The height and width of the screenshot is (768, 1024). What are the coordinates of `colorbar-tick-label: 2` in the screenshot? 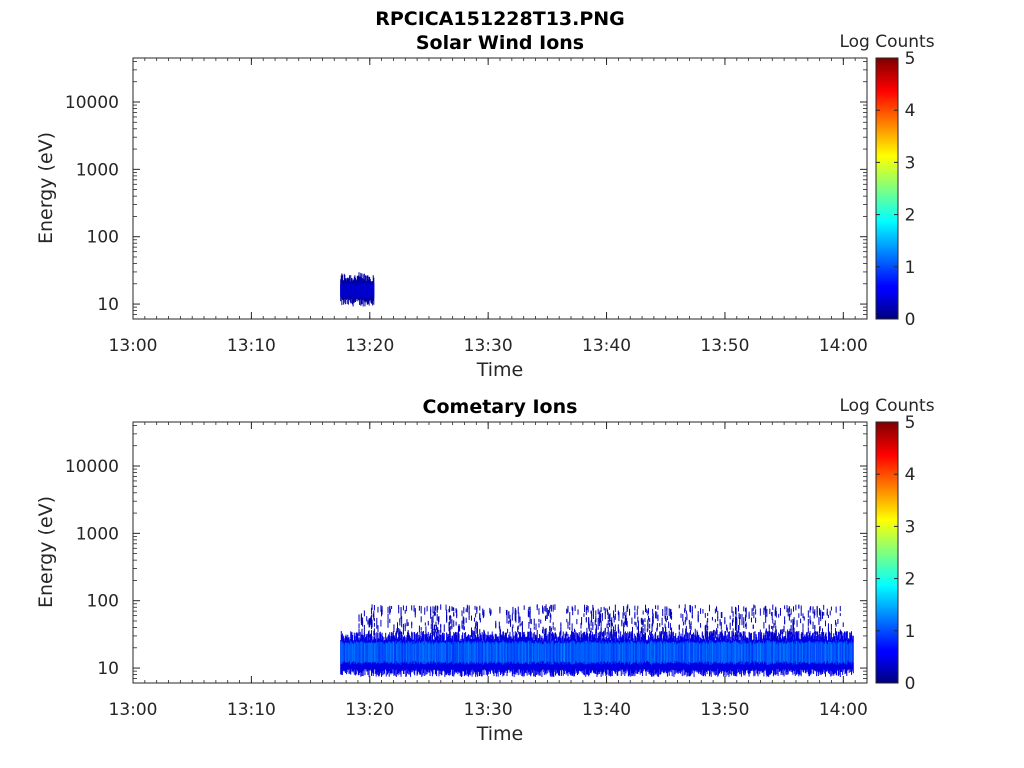 It's located at (910, 216).